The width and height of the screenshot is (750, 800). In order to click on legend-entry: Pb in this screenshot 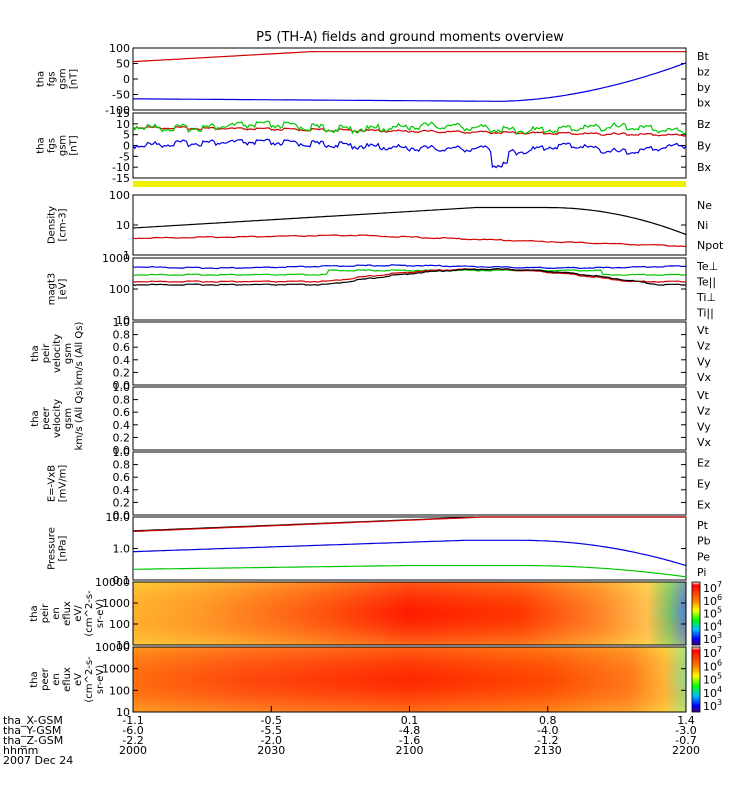, I will do `click(704, 541)`.